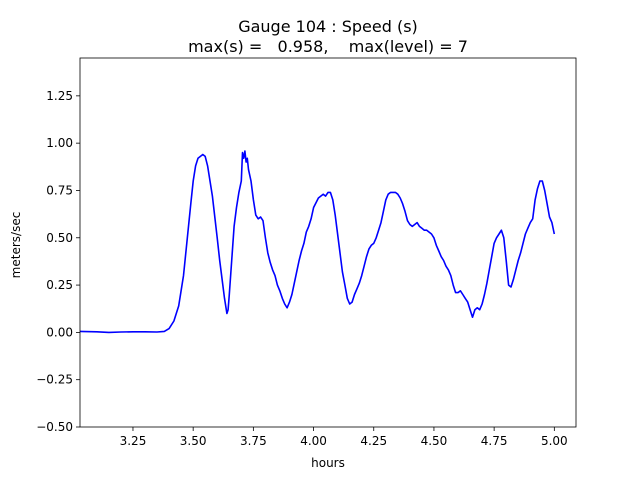  I want to click on x-tick-label: 3.75, so click(253, 441).